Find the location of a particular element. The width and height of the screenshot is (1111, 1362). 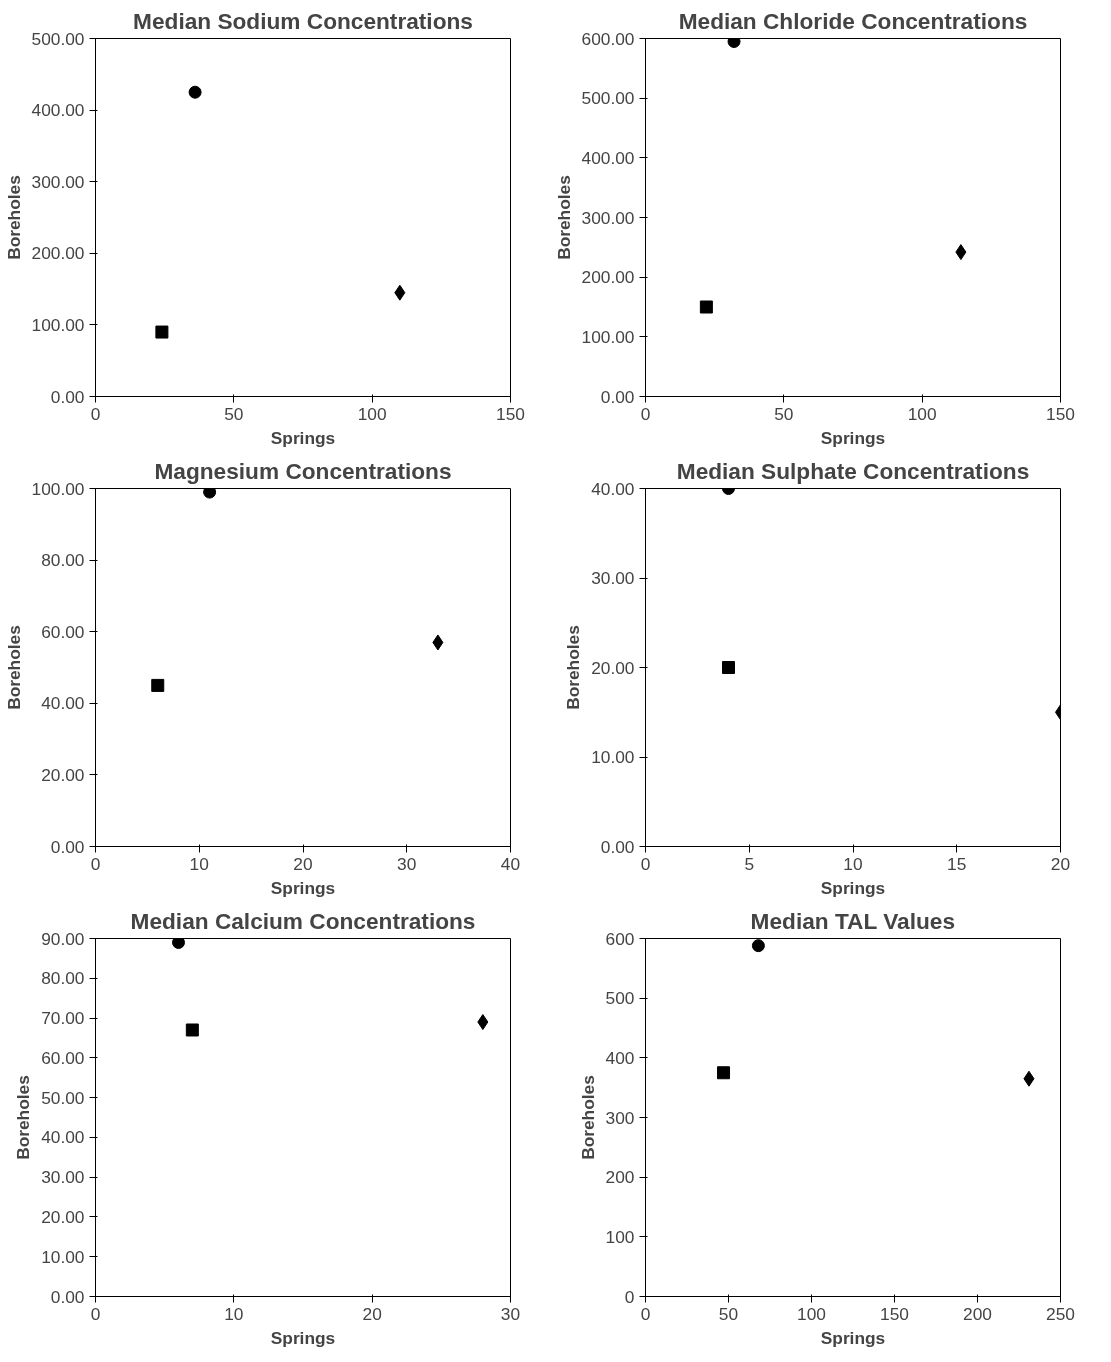

y-tick-label: 600.00 is located at coordinates (608, 38).